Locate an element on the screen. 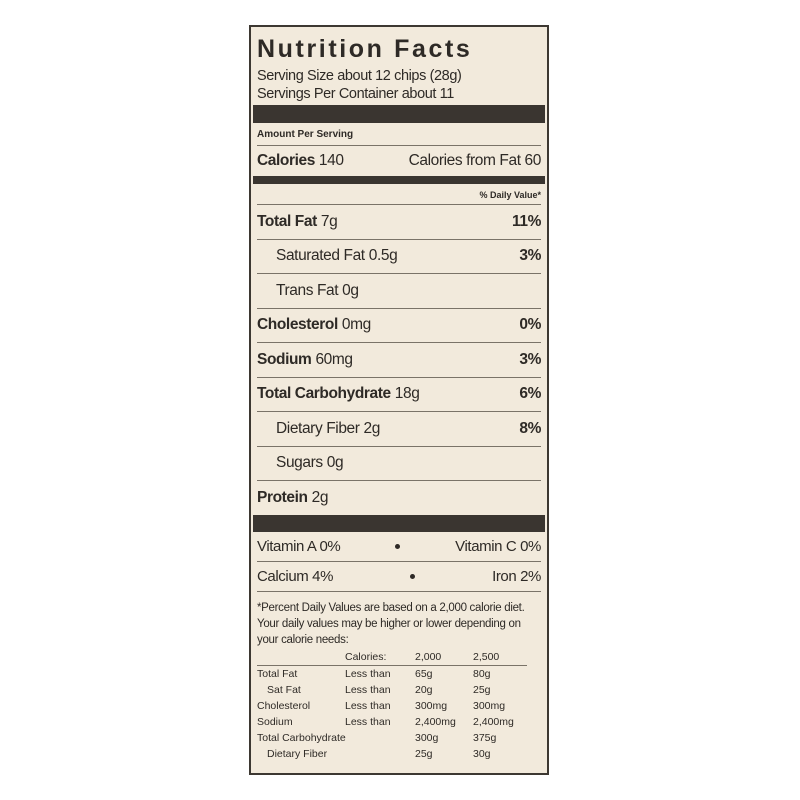 The image size is (800, 800). nutrient: Sodium 60mg is located at coordinates (305, 360).